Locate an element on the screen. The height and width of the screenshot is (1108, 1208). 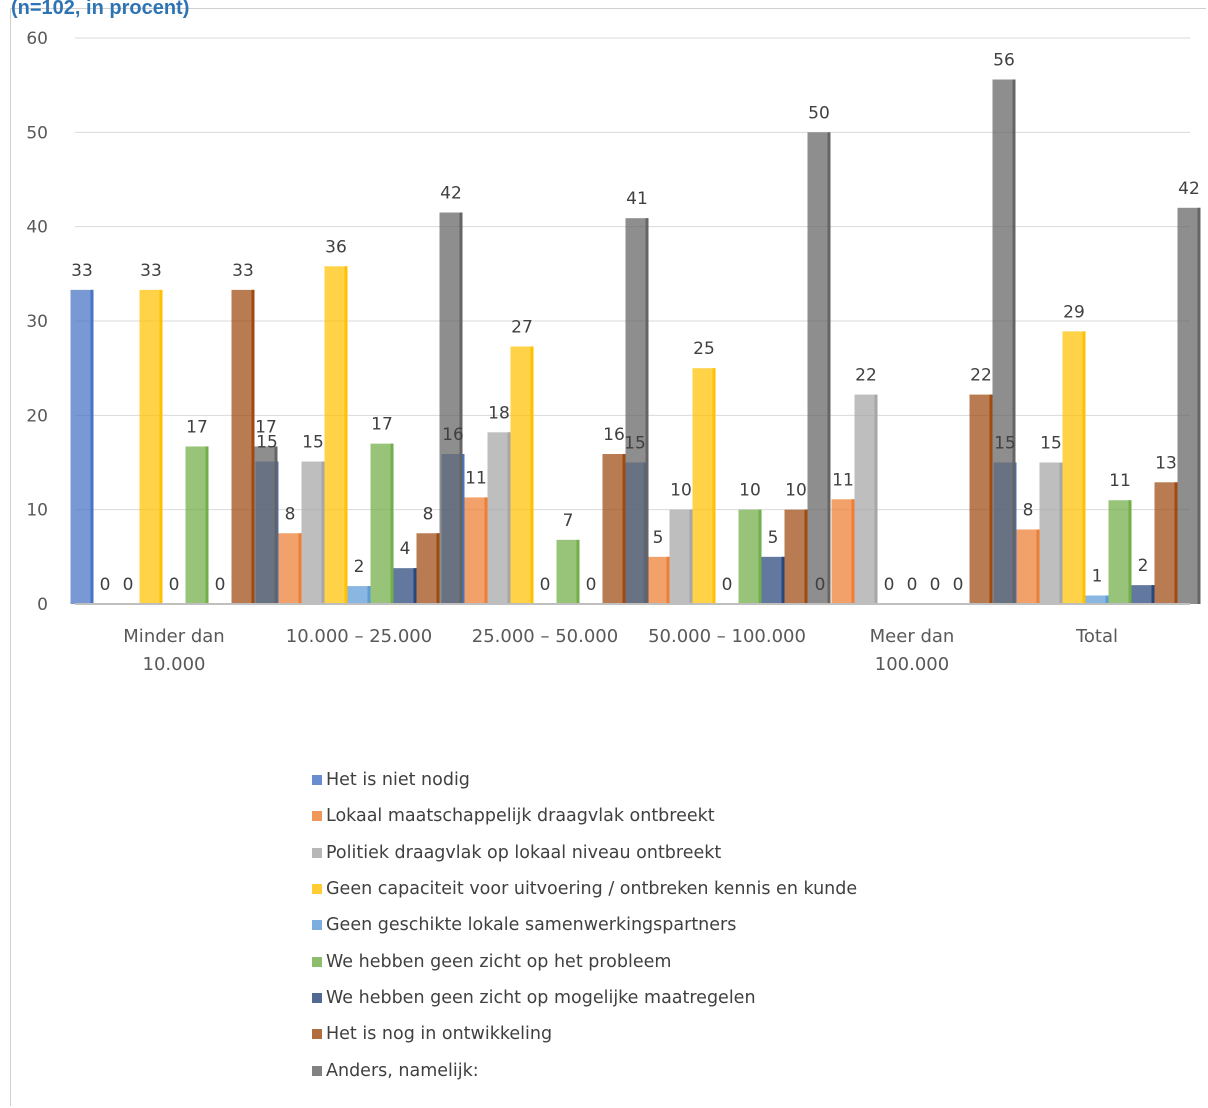
y-tick-label: 0 is located at coordinates (42, 605).